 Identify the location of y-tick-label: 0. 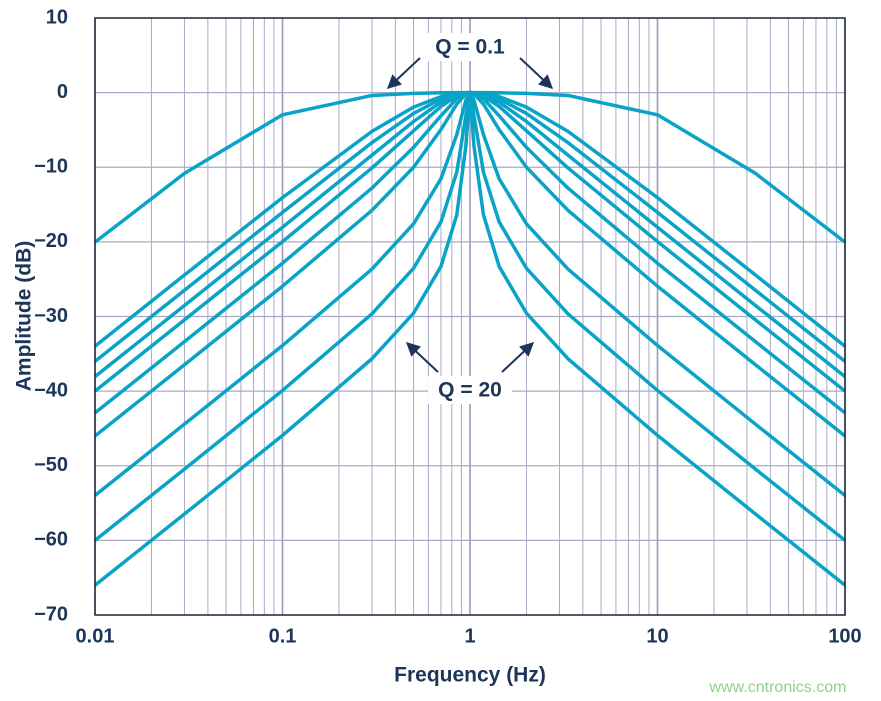
(62, 92).